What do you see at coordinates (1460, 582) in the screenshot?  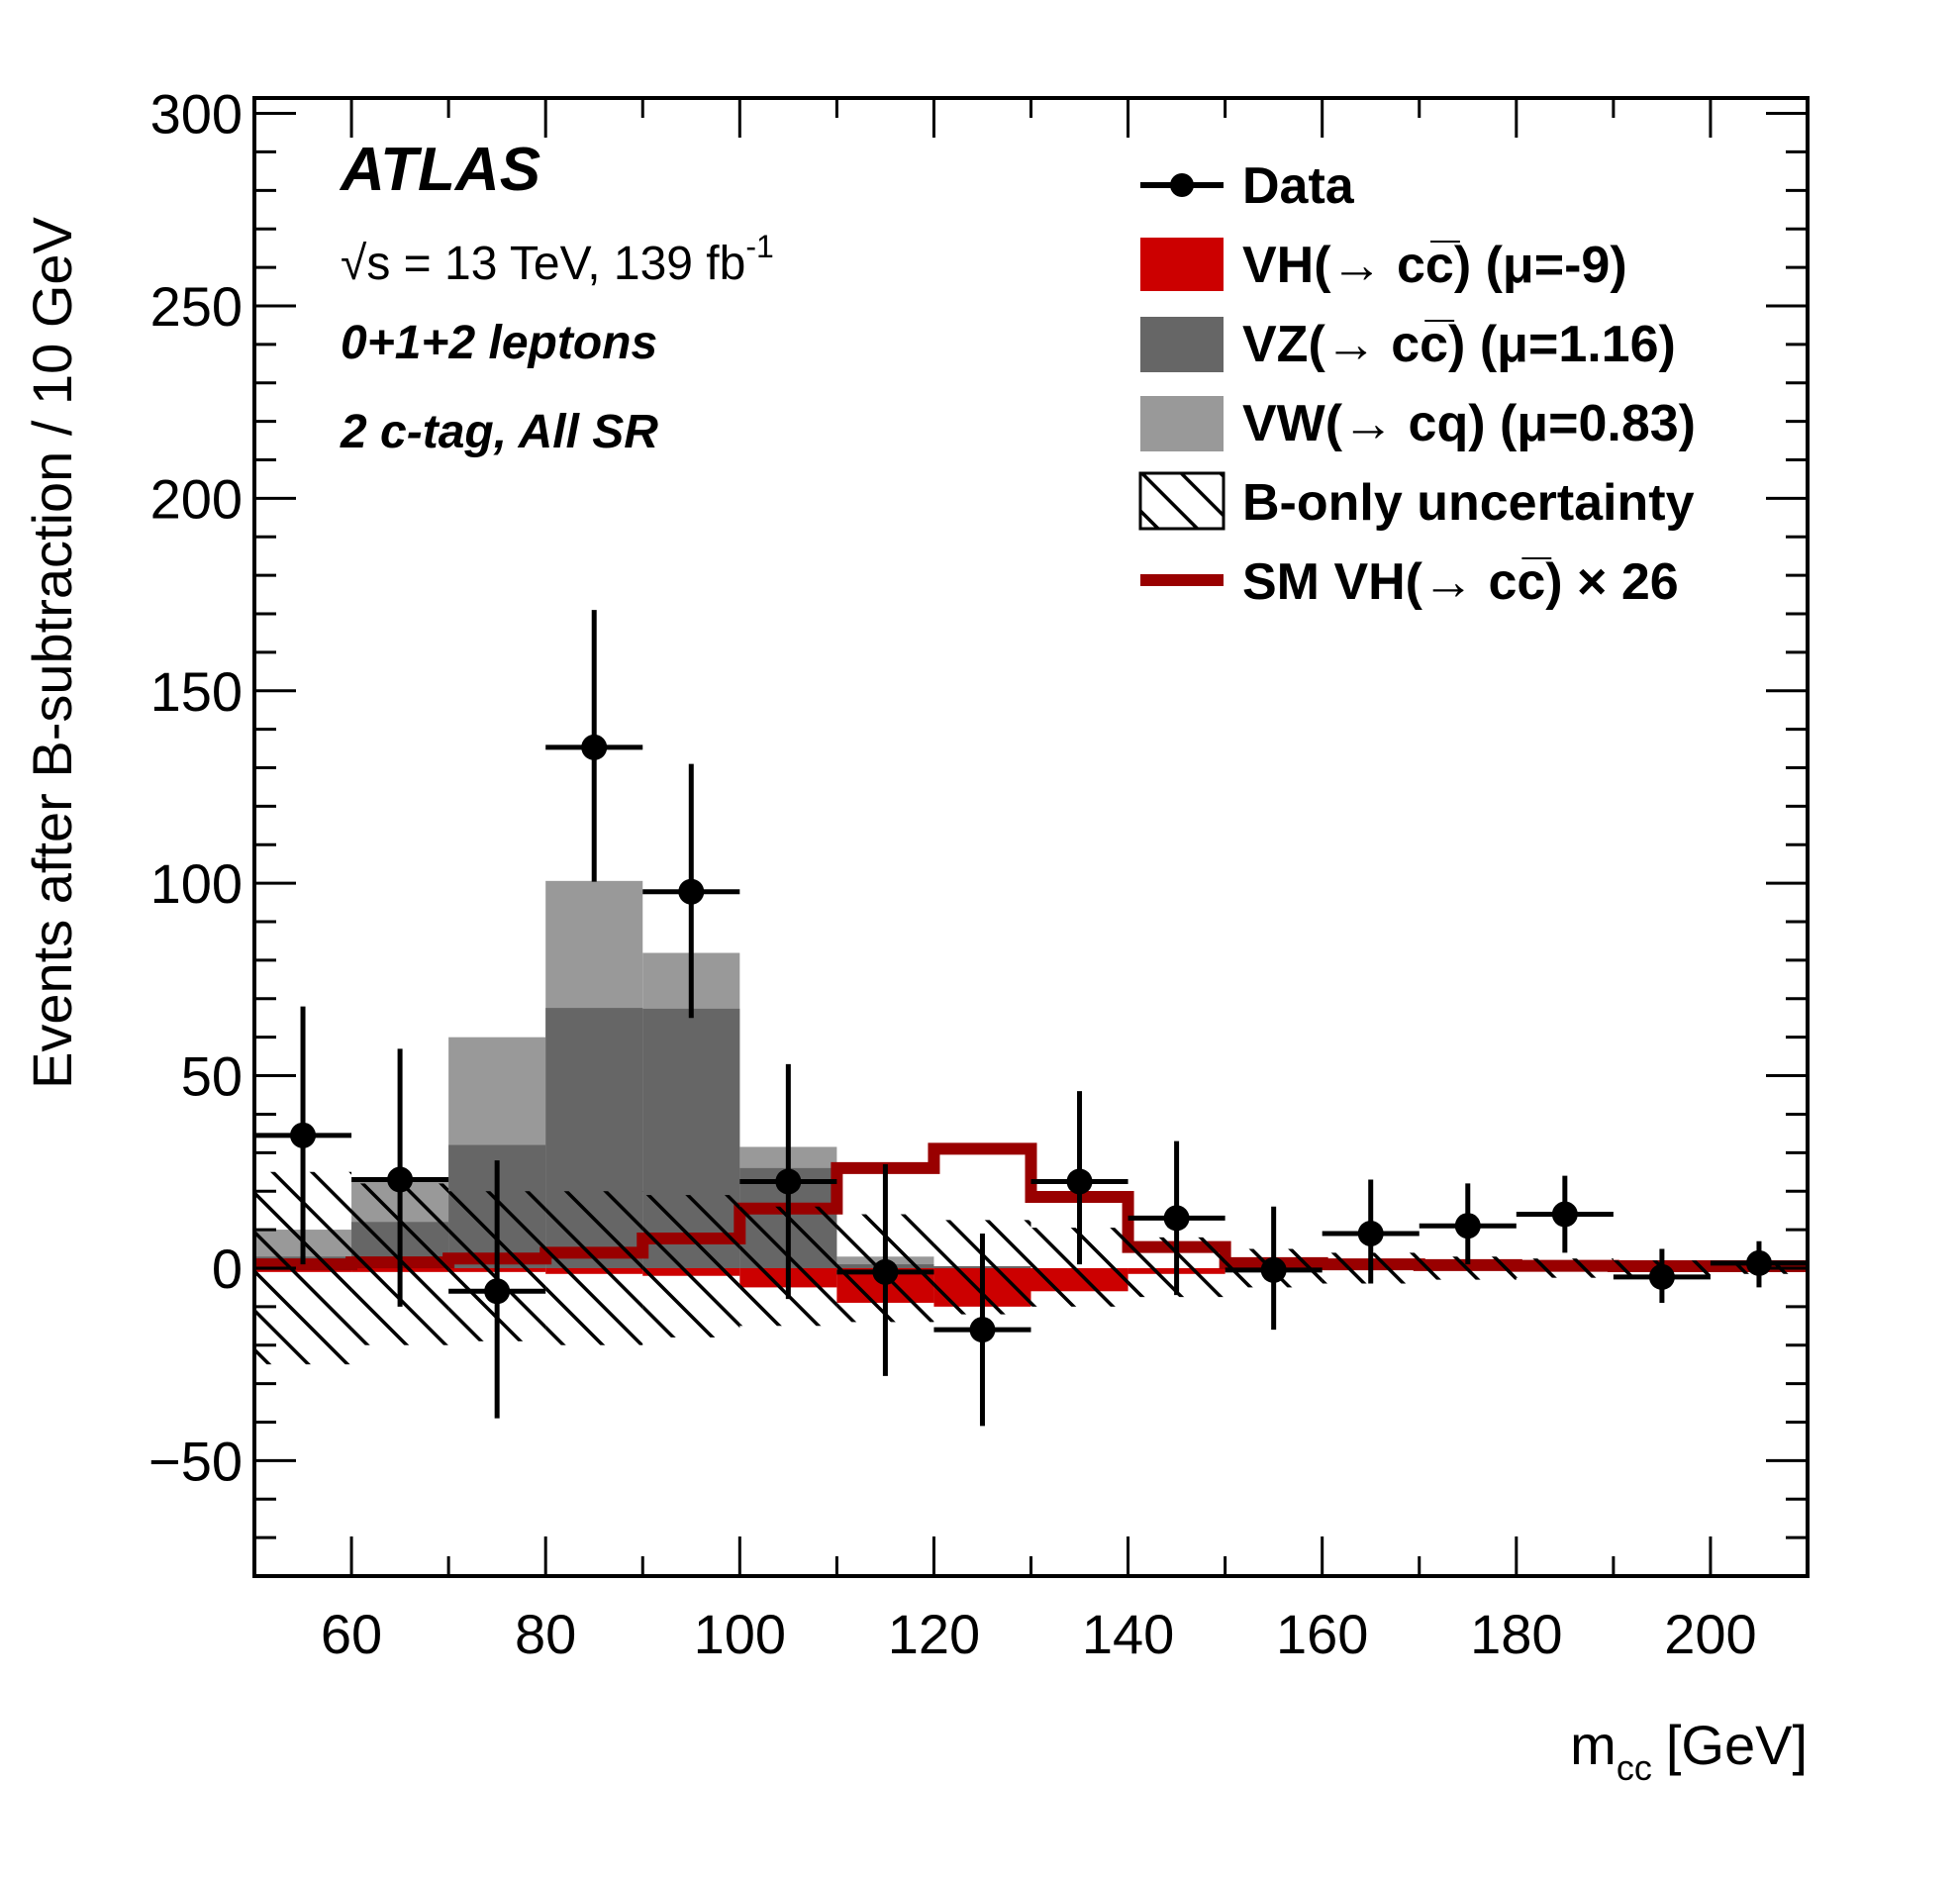 I see `legend-label-sm: SM VH(→ cc̅) × 26` at bounding box center [1460, 582].